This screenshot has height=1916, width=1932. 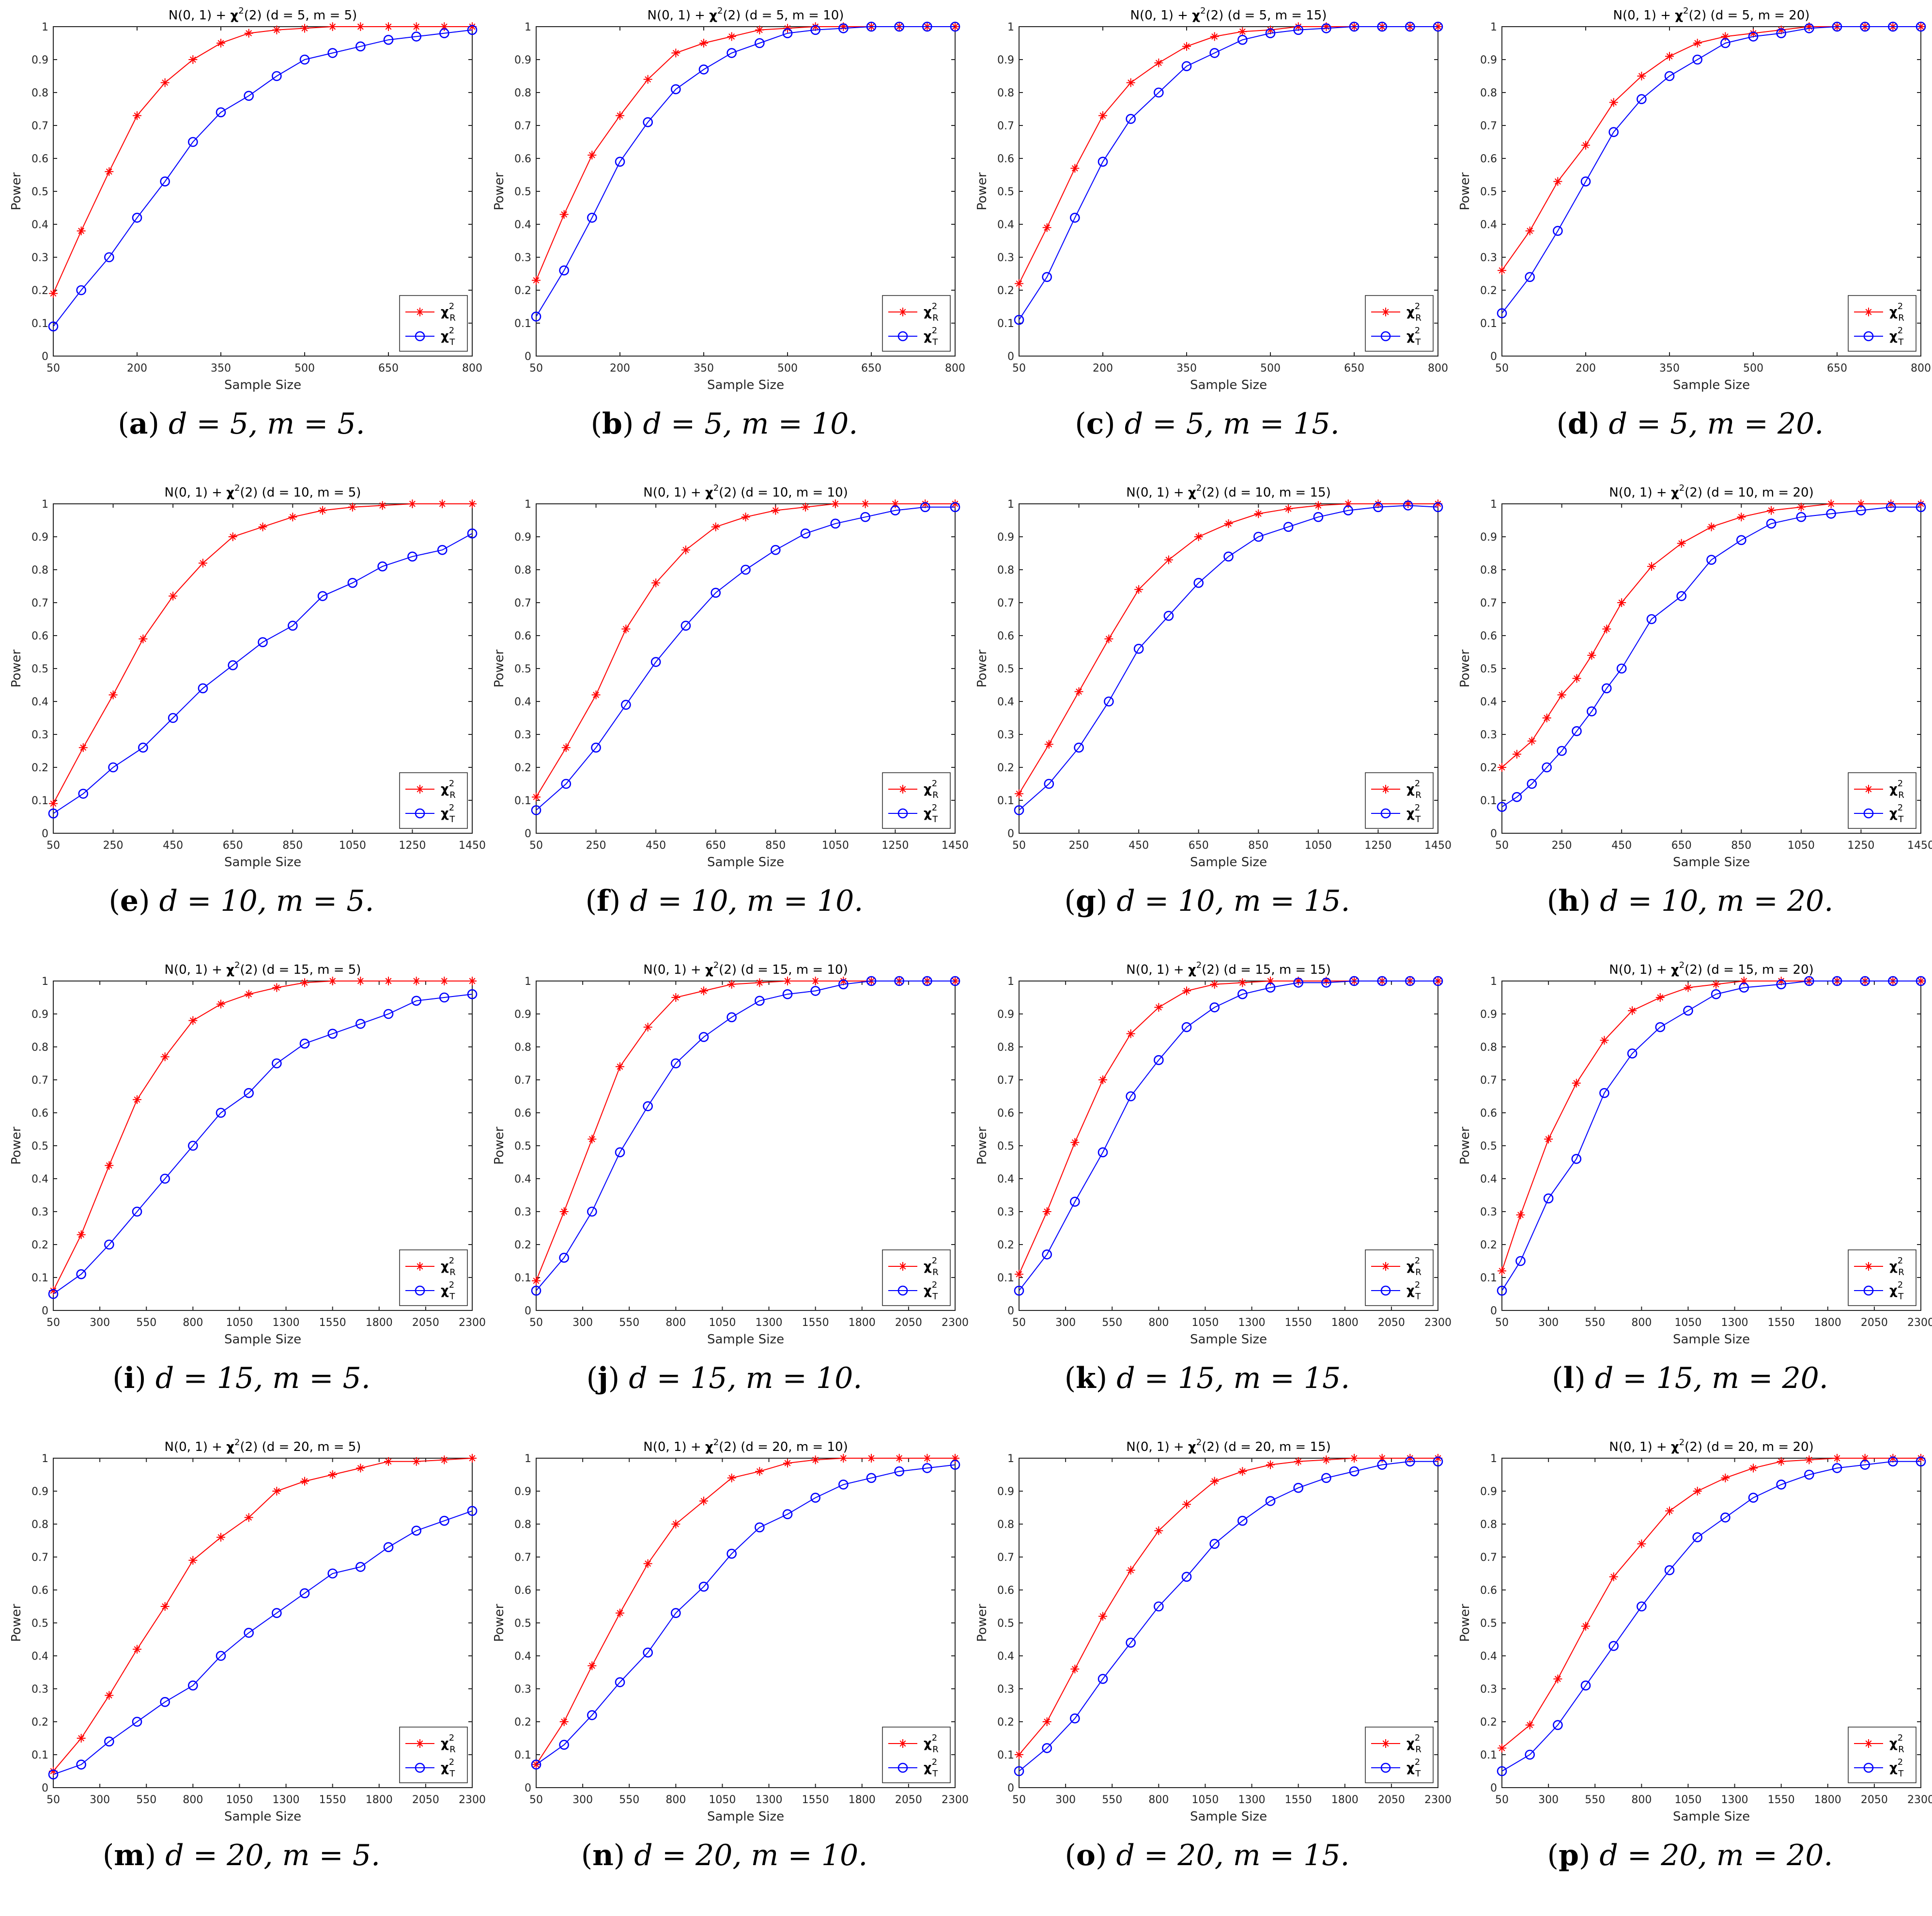 What do you see at coordinates (769, 1323) in the screenshot?
I see `x-tick-label: 1300` at bounding box center [769, 1323].